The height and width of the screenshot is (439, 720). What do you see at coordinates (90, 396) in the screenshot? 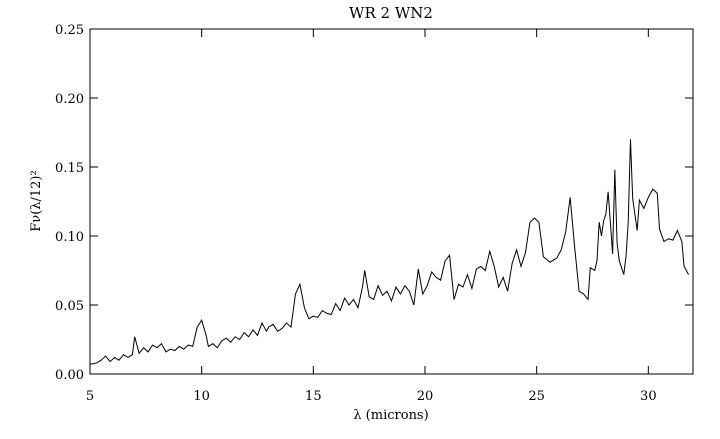
I see `x-tick-label: 5` at bounding box center [90, 396].